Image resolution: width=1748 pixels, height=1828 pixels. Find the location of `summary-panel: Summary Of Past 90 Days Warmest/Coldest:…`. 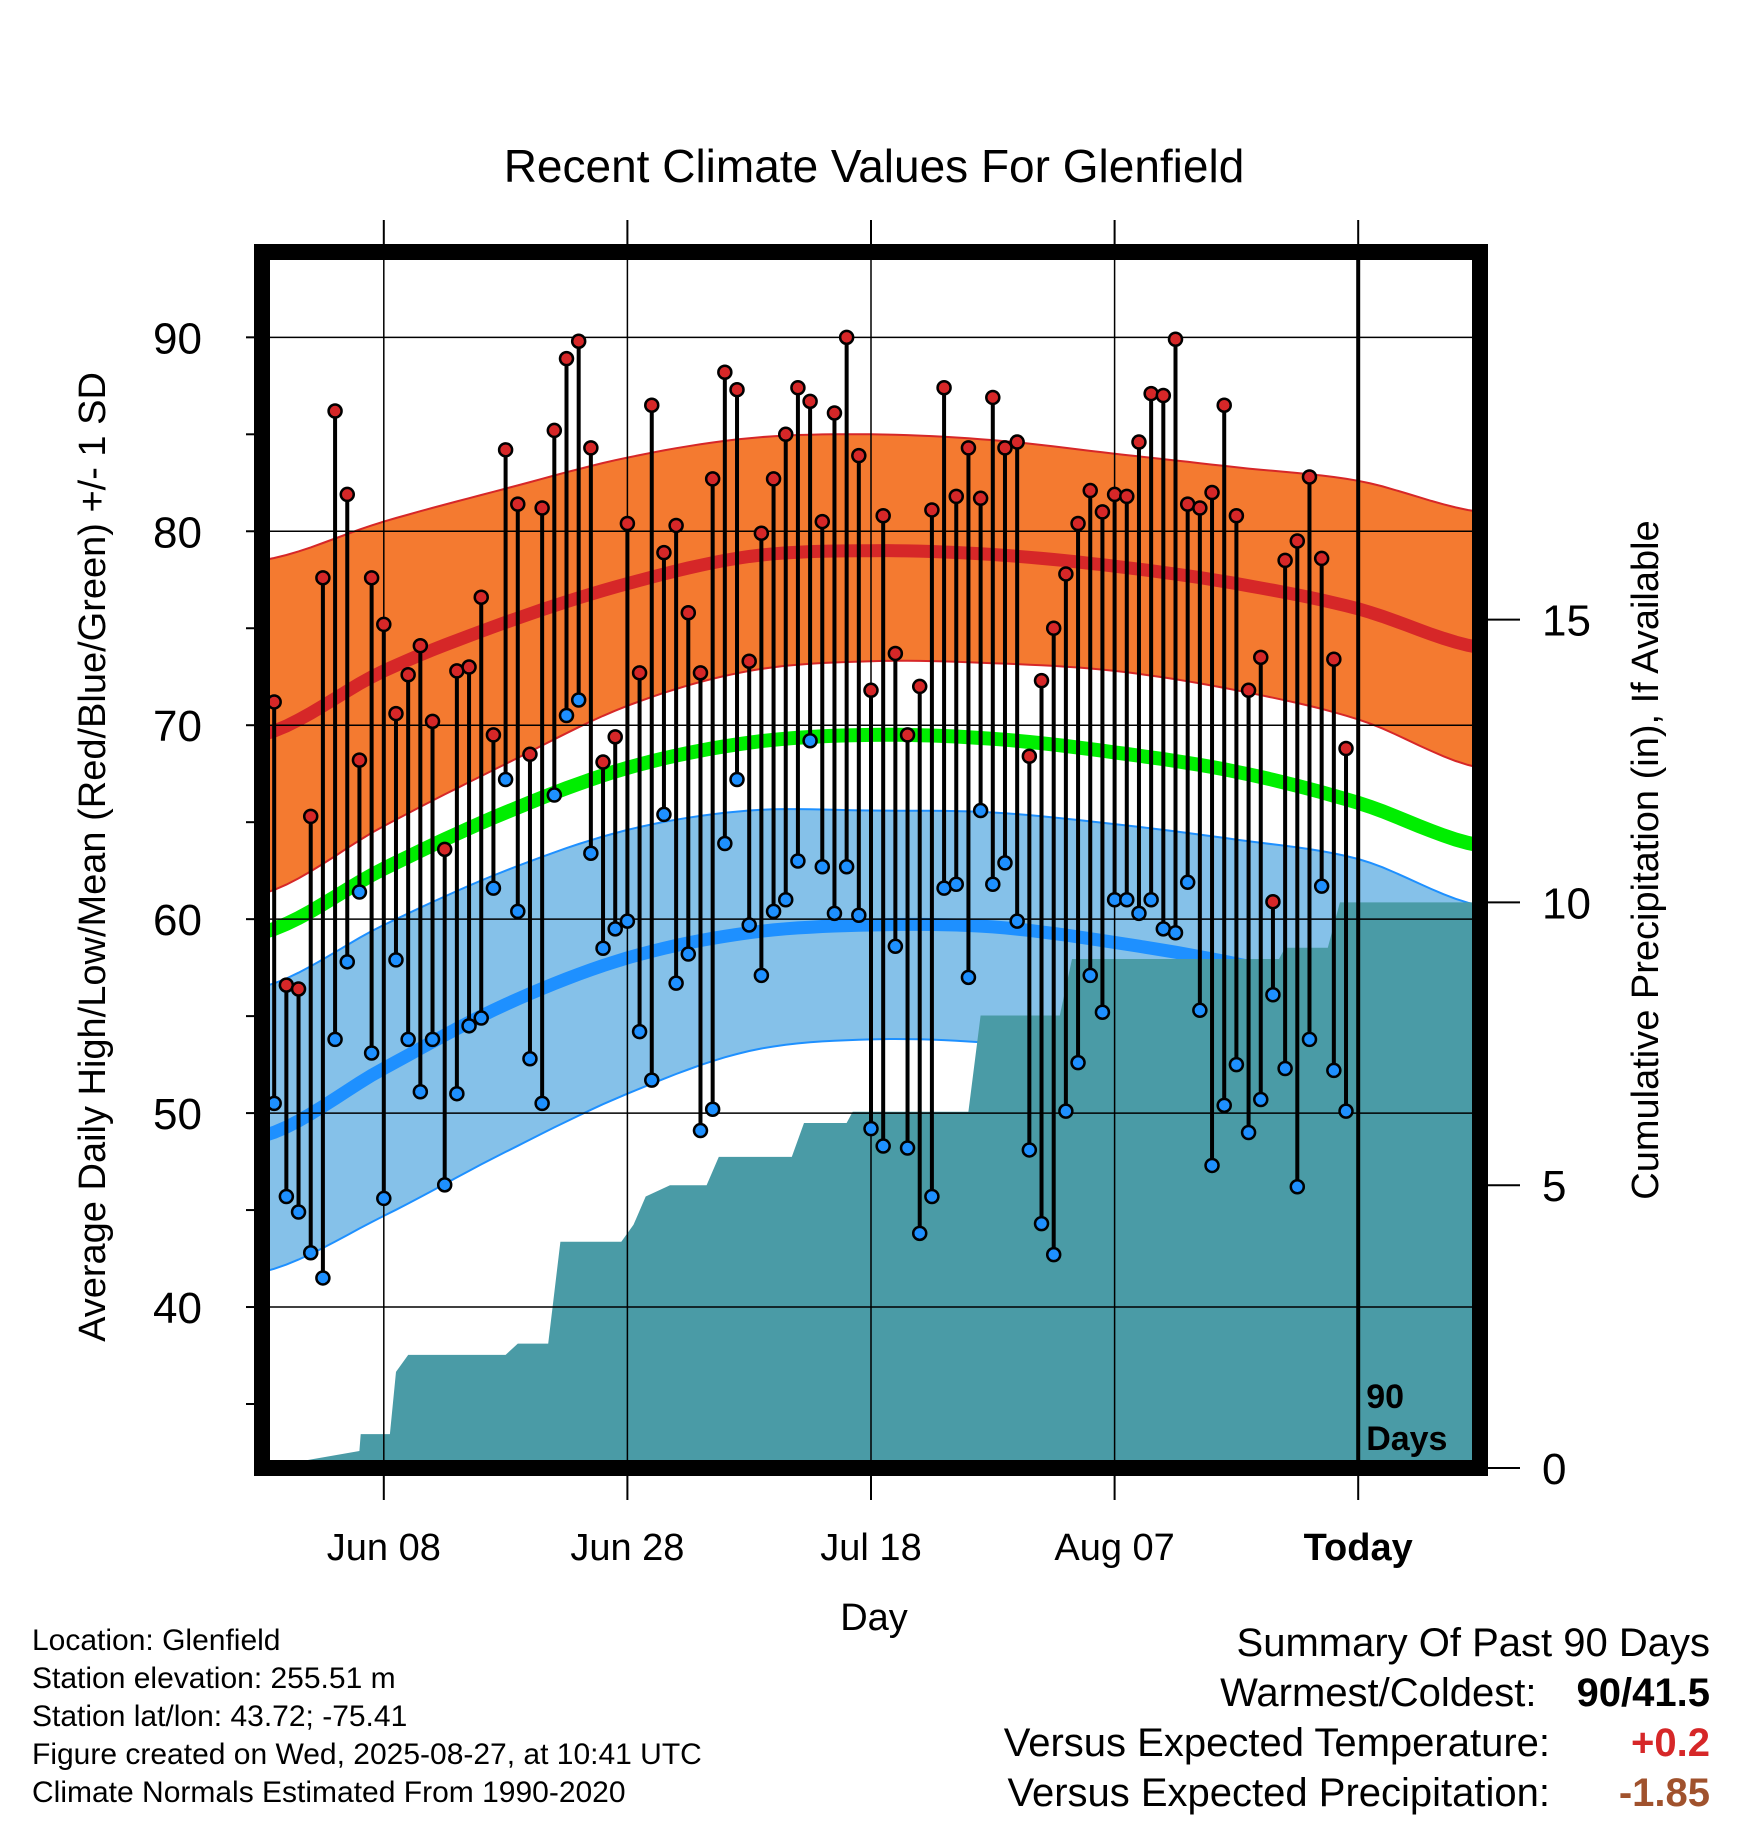

summary-panel: Summary Of Past 90 Days Warmest/Coldest:… is located at coordinates (1357, 1718).